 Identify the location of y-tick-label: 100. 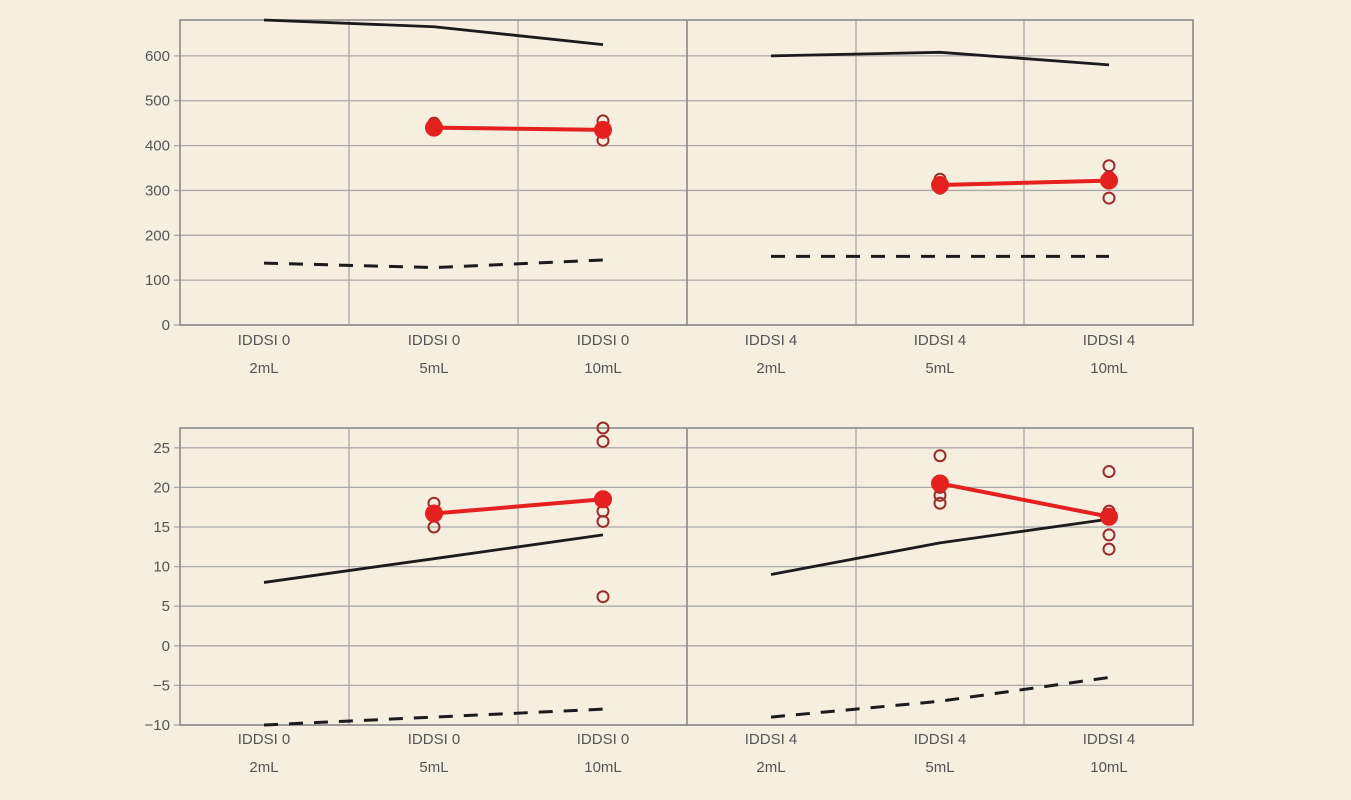
(157, 280).